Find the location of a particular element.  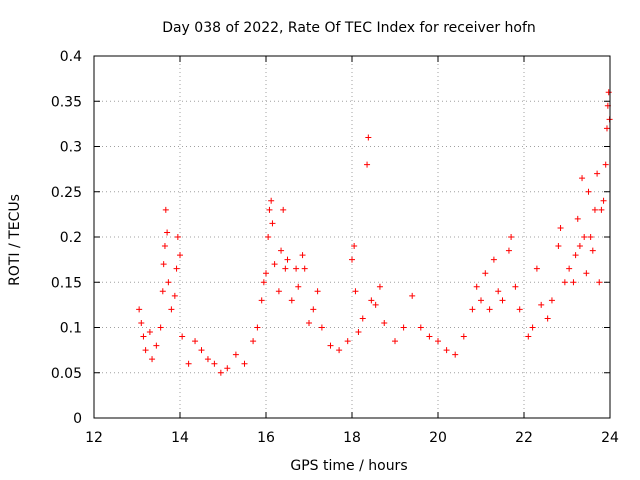

y-tick-label: 0.25 is located at coordinates (66, 193).